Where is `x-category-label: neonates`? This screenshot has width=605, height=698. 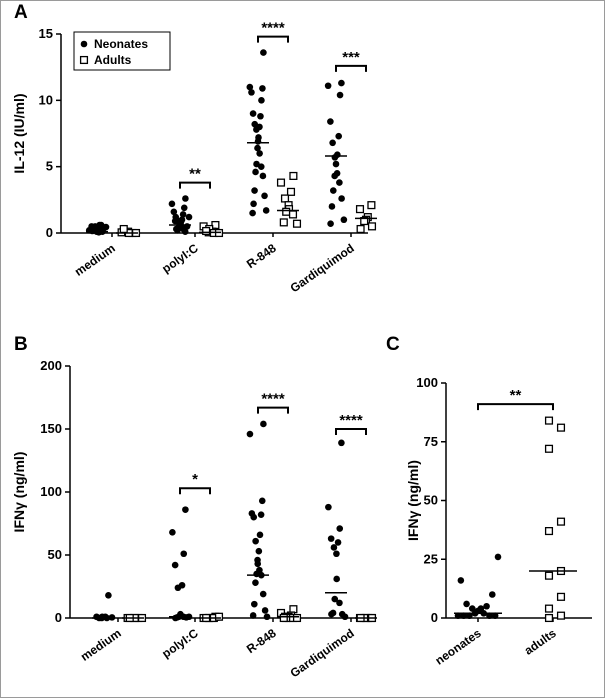
x-category-label: neonates is located at coordinates (458, 647).